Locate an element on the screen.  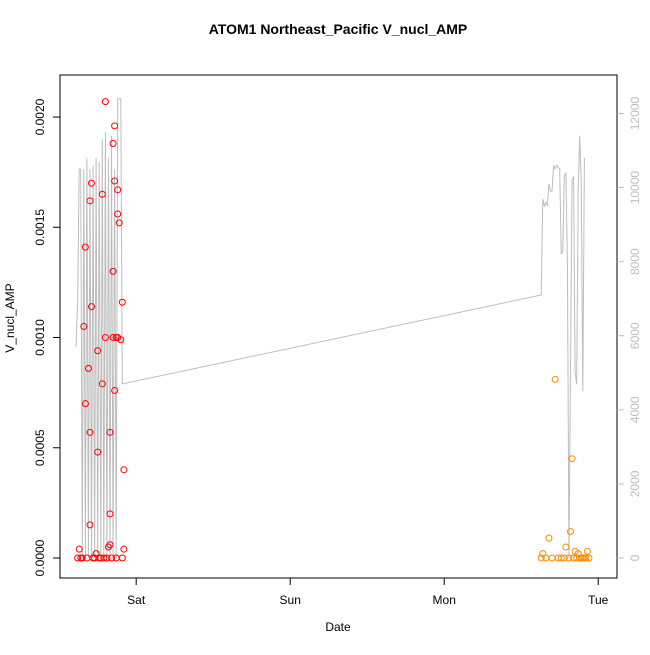
x-tick-label-3: Tue is located at coordinates (598, 600).